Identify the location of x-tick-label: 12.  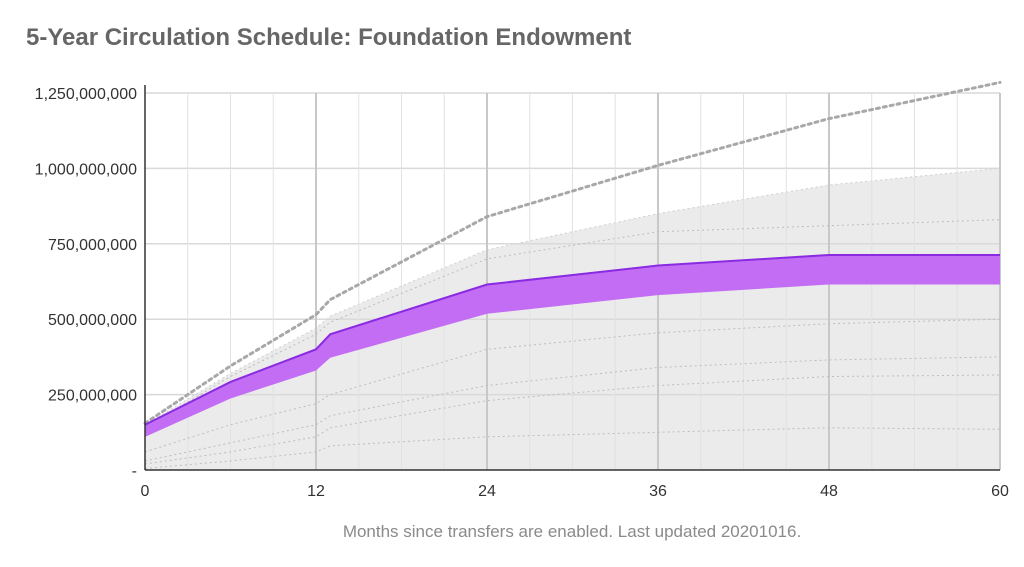
(316, 491).